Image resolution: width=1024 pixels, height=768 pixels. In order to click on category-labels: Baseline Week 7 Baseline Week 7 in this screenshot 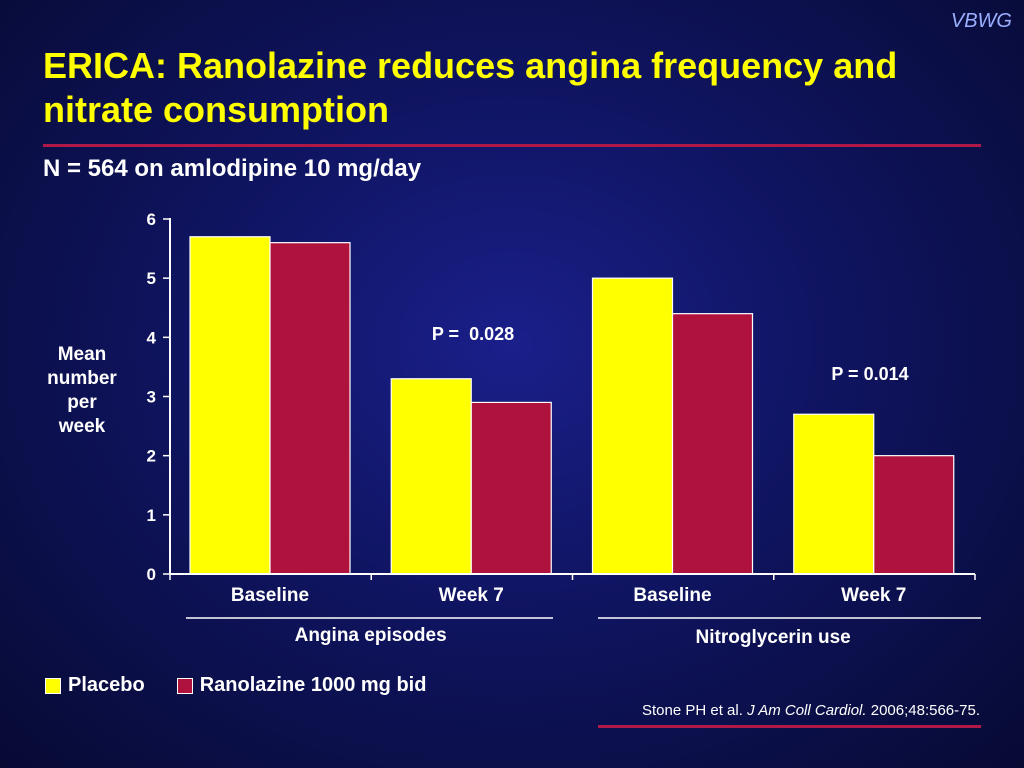, I will do `click(568, 595)`.